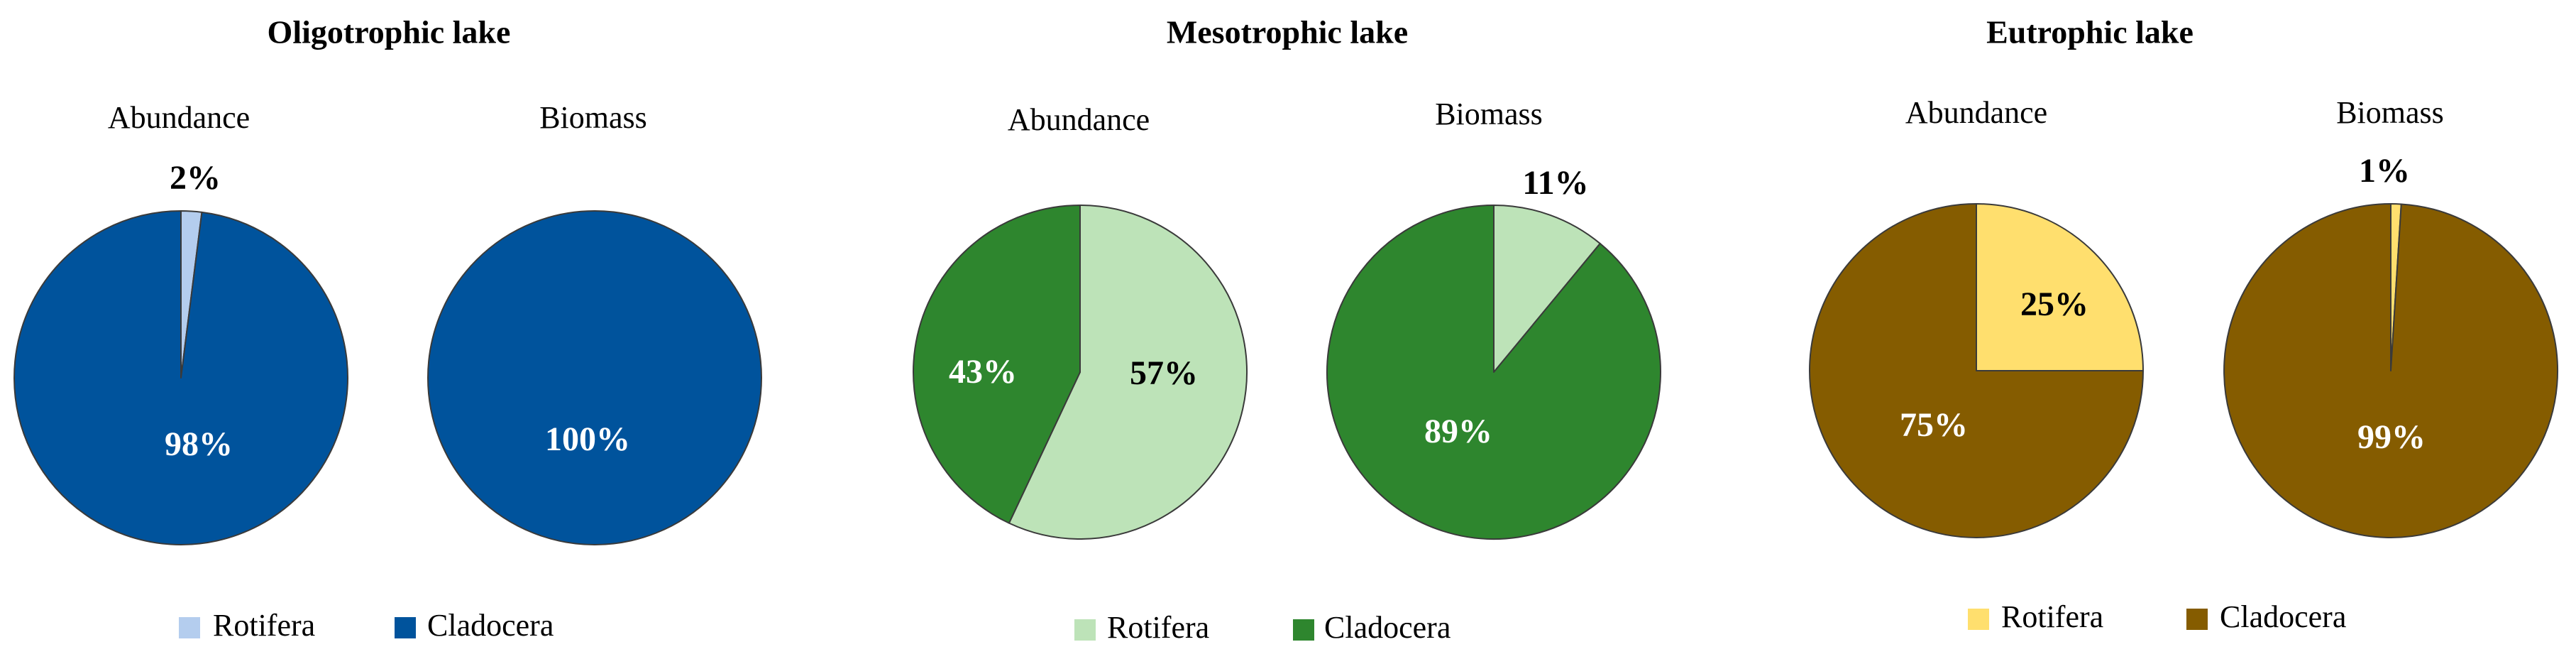 The image size is (2576, 664). What do you see at coordinates (2090, 32) in the screenshot?
I see `panel-title: Eutrophic lake` at bounding box center [2090, 32].